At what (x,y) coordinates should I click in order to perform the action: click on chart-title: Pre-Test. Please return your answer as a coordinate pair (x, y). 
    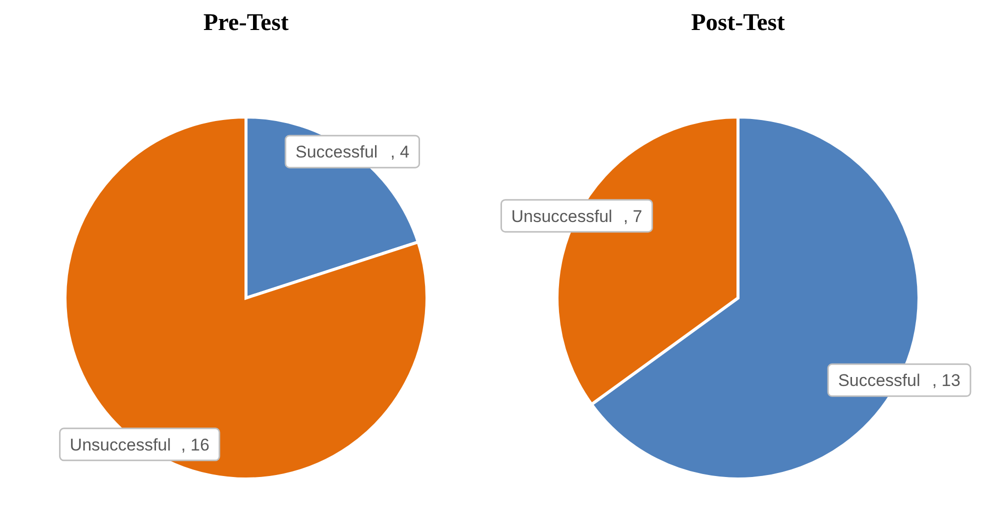
    Looking at the image, I should click on (246, 23).